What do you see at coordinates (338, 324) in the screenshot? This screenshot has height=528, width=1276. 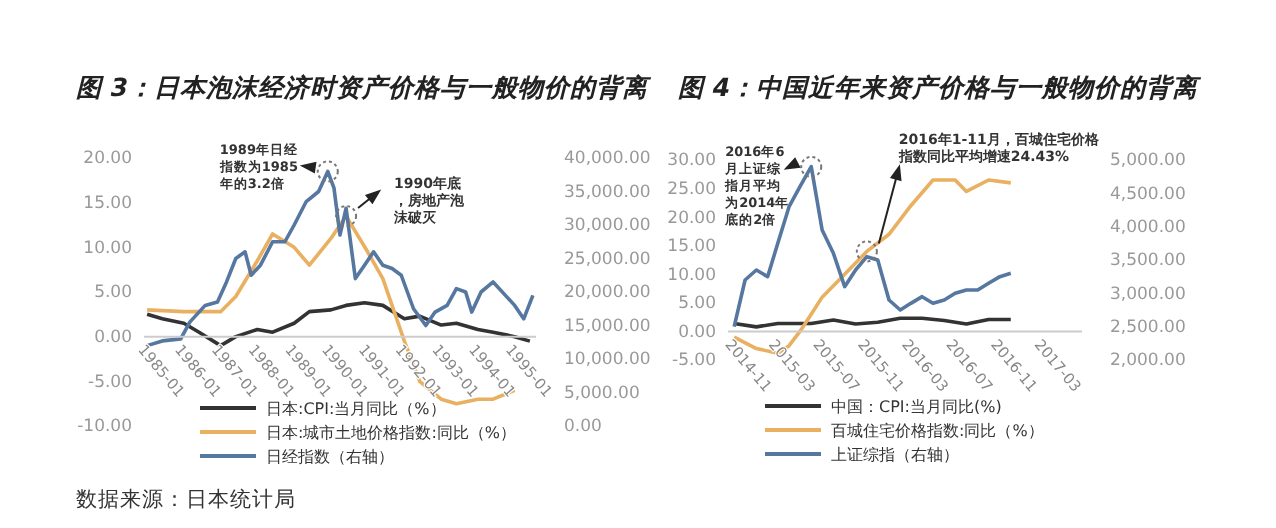 I see `line-series` at bounding box center [338, 324].